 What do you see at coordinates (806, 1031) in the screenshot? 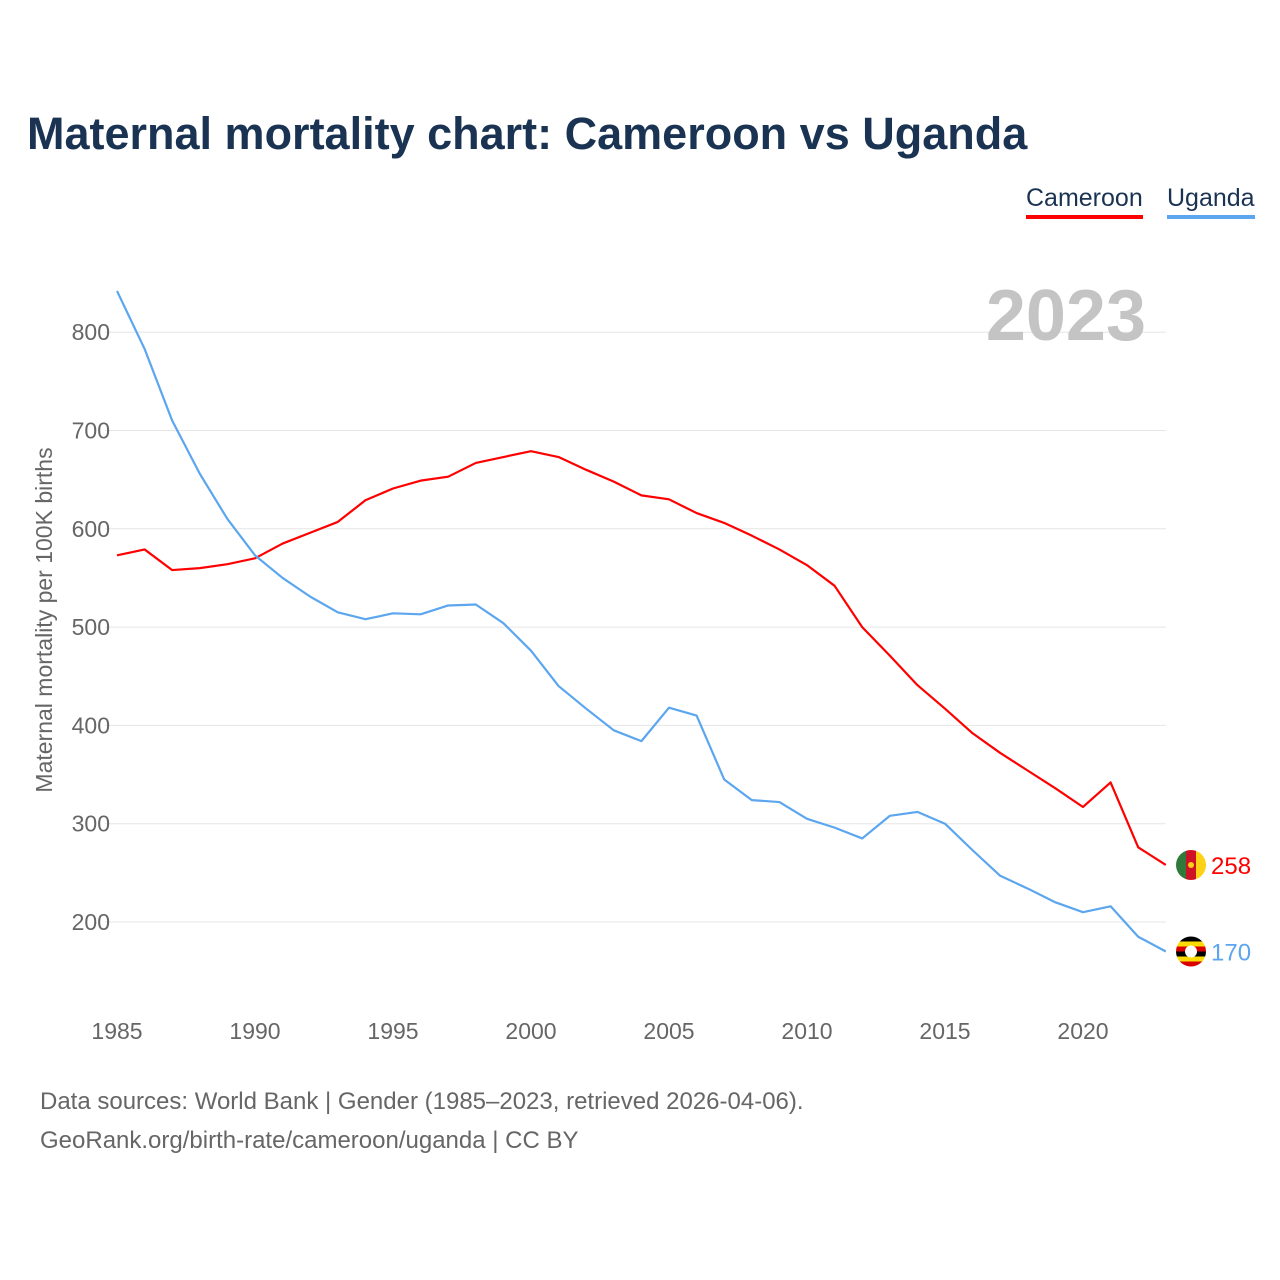
I see `x-tick-label: 2010` at bounding box center [806, 1031].